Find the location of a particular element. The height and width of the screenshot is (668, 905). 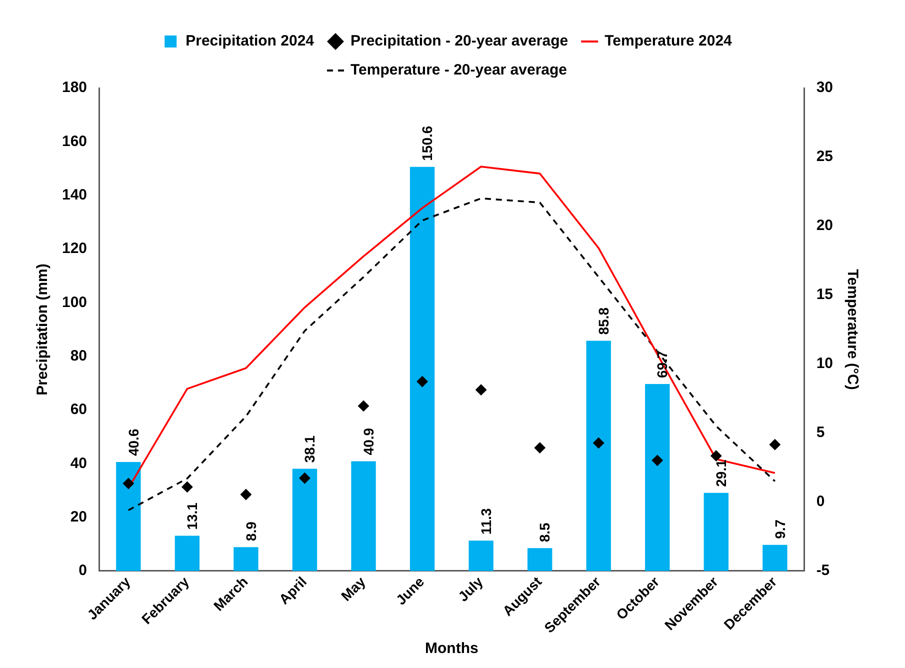

y2-tick-label: 0 is located at coordinates (820, 501).